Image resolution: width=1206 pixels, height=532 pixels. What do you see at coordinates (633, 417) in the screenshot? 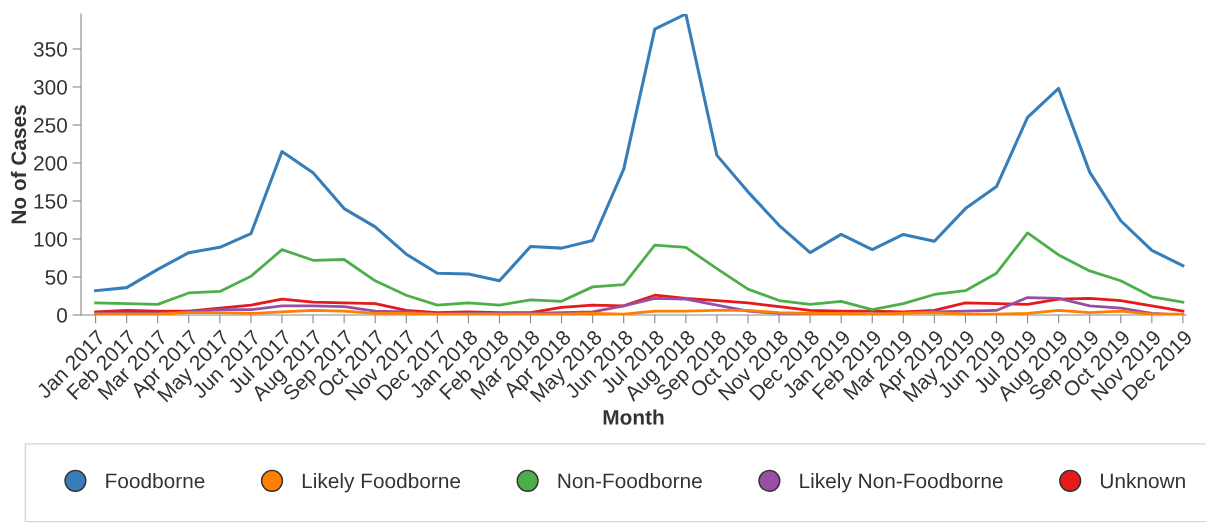
I see `x-axis-title: Month` at bounding box center [633, 417].